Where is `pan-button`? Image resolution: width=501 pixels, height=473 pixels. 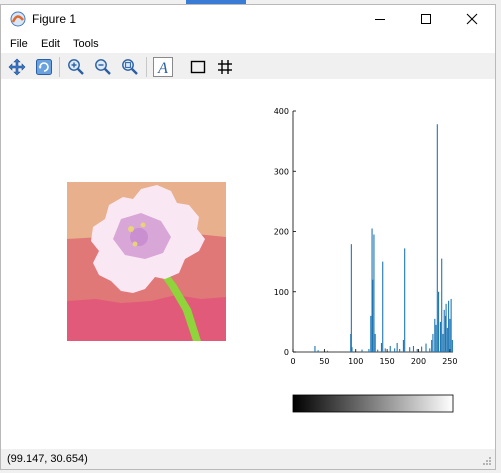 pan-button is located at coordinates (17, 67).